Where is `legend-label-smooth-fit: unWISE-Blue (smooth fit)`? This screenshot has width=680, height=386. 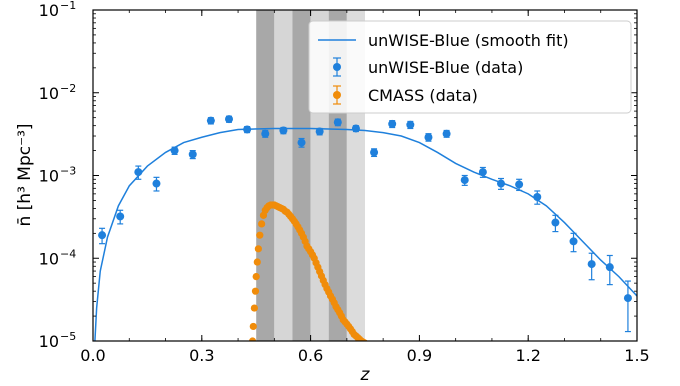 legend-label-smooth-fit: unWISE-Blue (smooth fit) is located at coordinates (468, 40).